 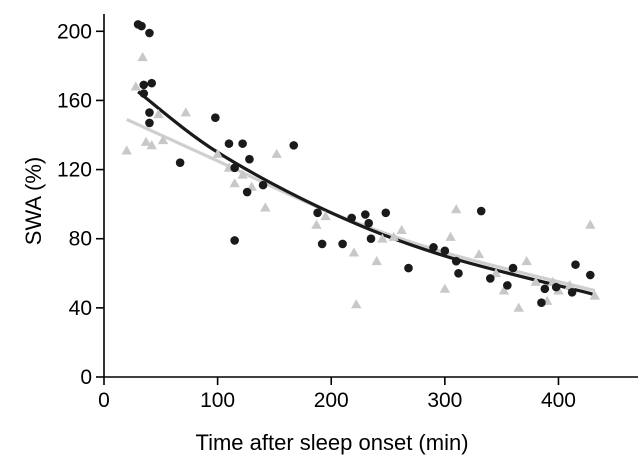 I want to click on y-tick-label: 120, so click(x=74, y=170).